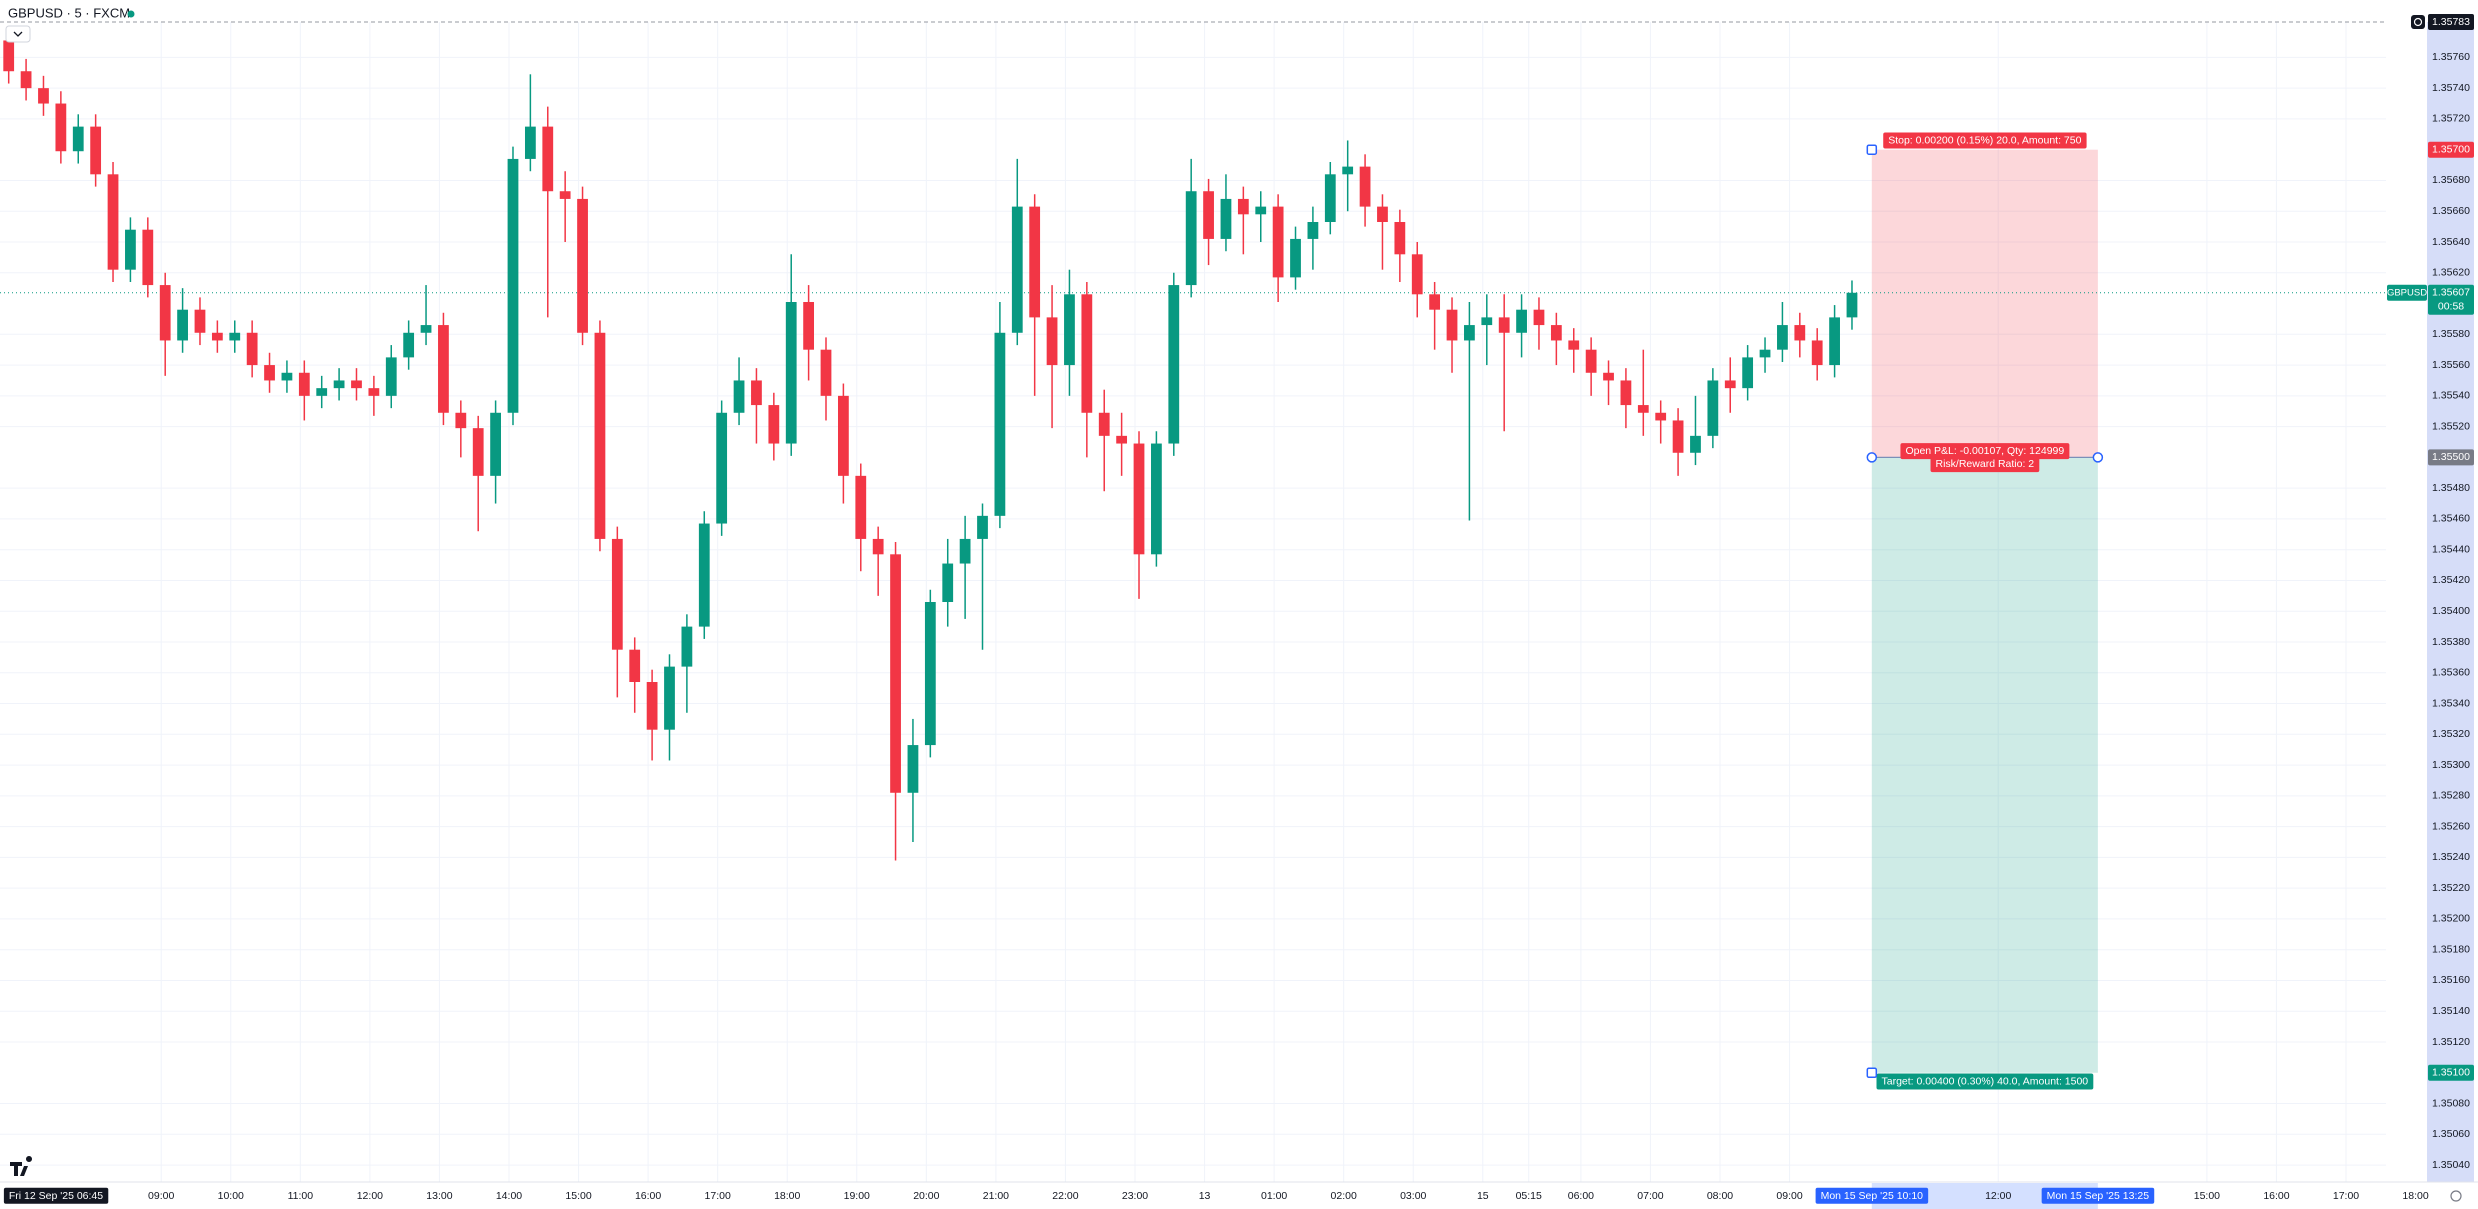 The height and width of the screenshot is (1209, 2478). Describe the element at coordinates (1720, 1196) in the screenshot. I see `x-tick-label: 08:00` at that location.